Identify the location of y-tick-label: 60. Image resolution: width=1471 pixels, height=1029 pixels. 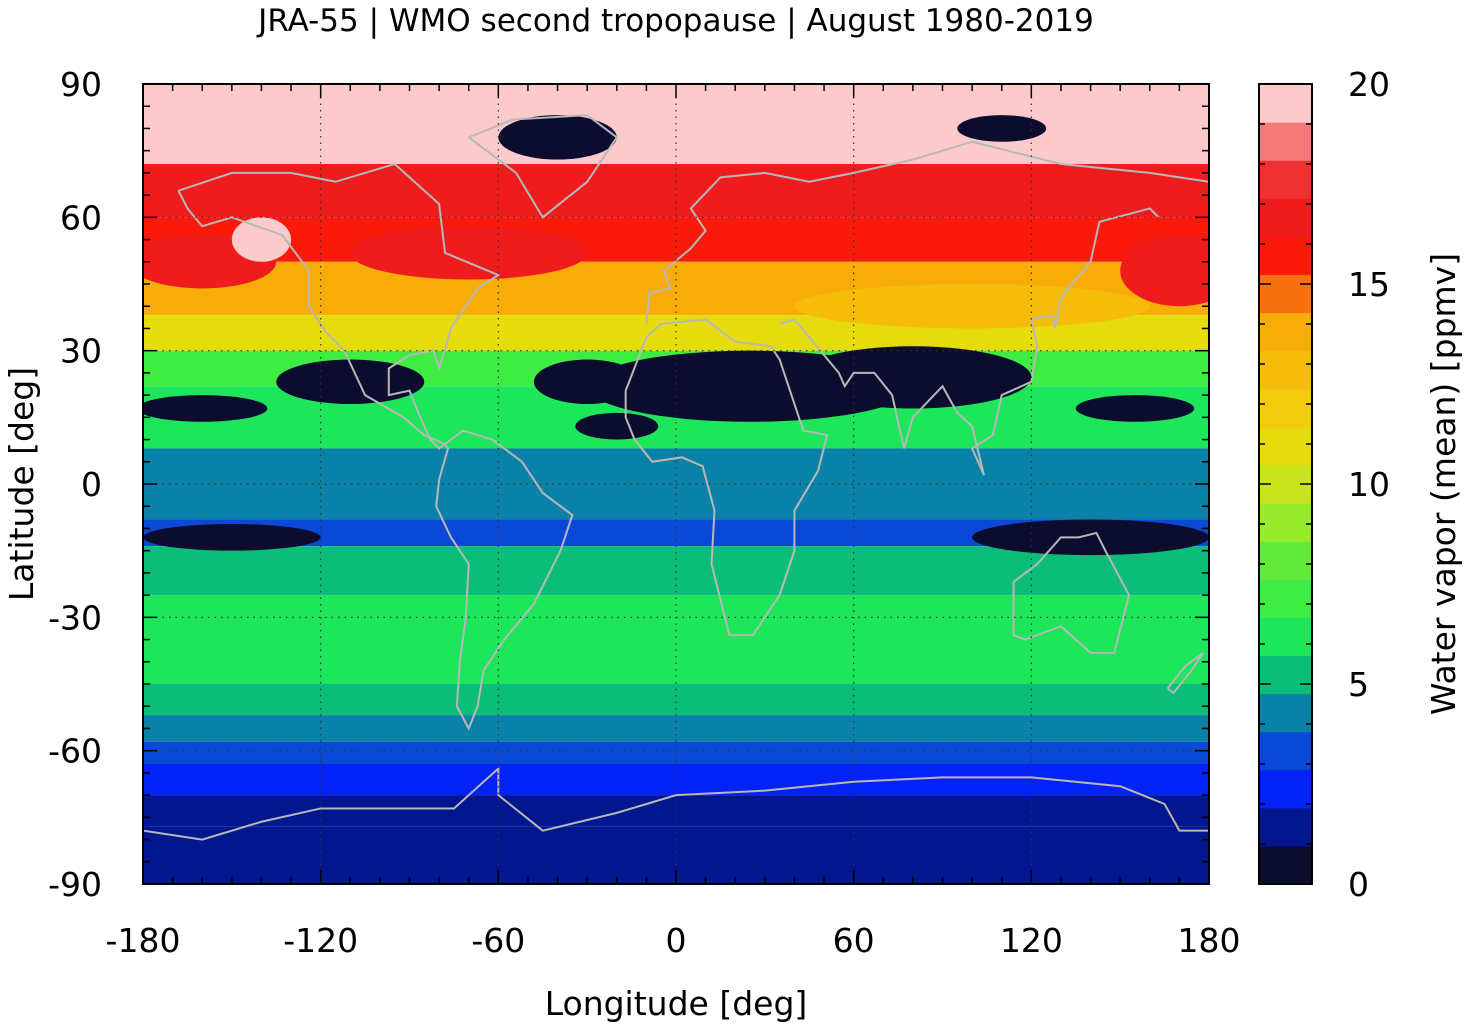
(81, 217).